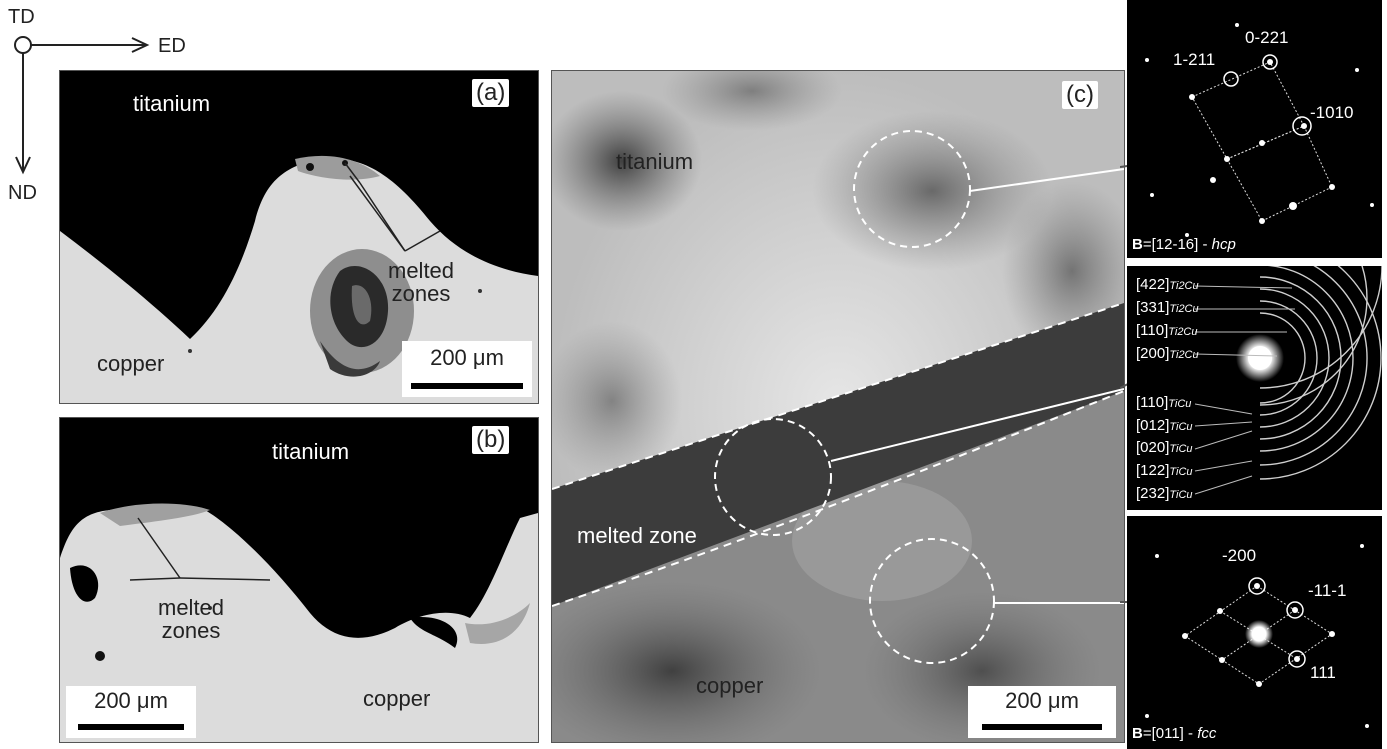 The width and height of the screenshot is (1387, 749). What do you see at coordinates (491, 440) in the screenshot?
I see `panel-b-tag: (b)` at bounding box center [491, 440].